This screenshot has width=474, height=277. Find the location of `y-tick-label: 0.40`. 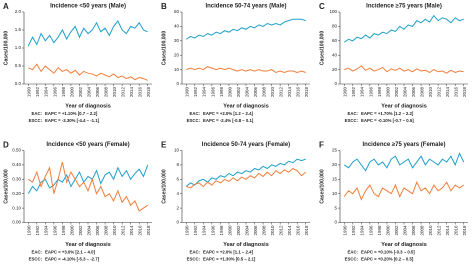

y-tick-label: 0.40 is located at coordinates (16, 164).